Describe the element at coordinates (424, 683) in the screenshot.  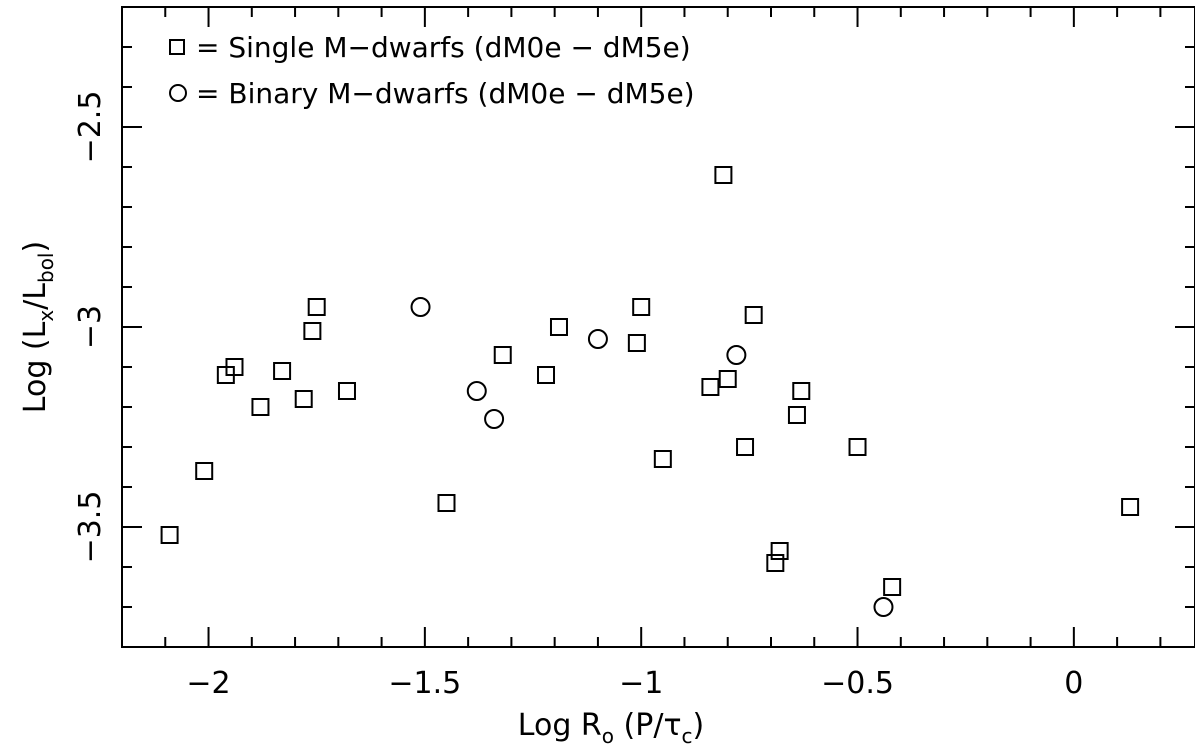
I see `x-tick-label: −1.5` at that location.